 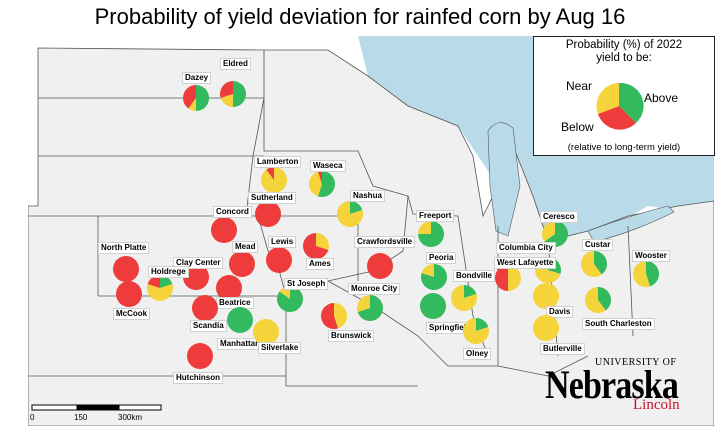 What do you see at coordinates (617, 118) in the screenshot?
I see `legend-pie-below` at bounding box center [617, 118].